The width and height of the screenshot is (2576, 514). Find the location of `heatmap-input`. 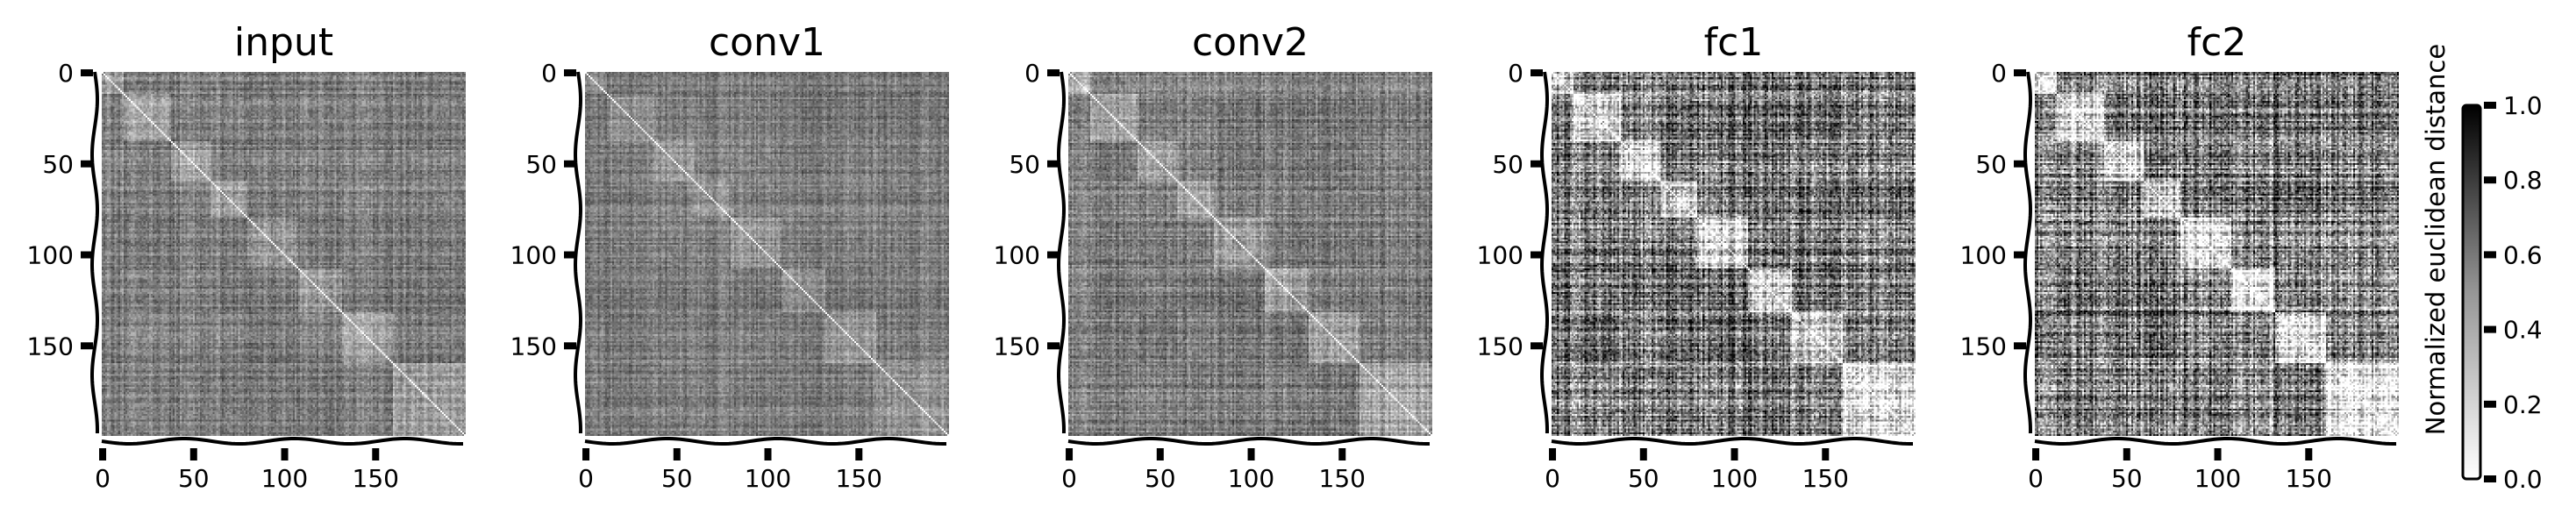

heatmap-input is located at coordinates (284, 254).